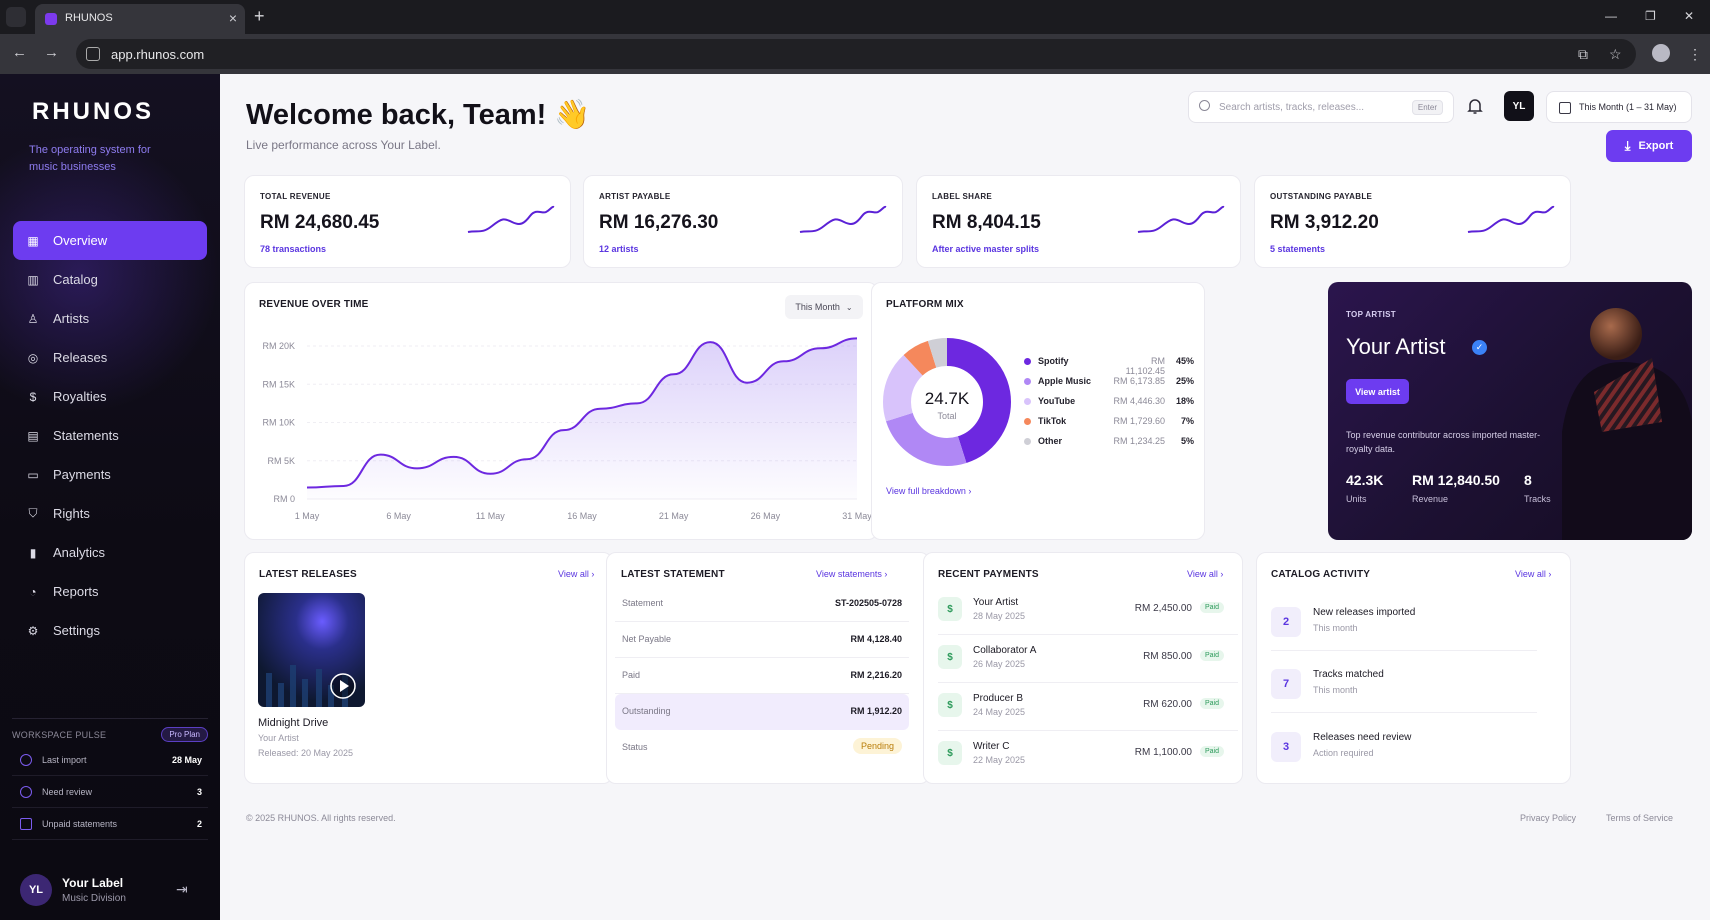 The width and height of the screenshot is (1710, 920). What do you see at coordinates (110, 357) in the screenshot?
I see `sidebar-item-releases: ◎ Releases` at bounding box center [110, 357].